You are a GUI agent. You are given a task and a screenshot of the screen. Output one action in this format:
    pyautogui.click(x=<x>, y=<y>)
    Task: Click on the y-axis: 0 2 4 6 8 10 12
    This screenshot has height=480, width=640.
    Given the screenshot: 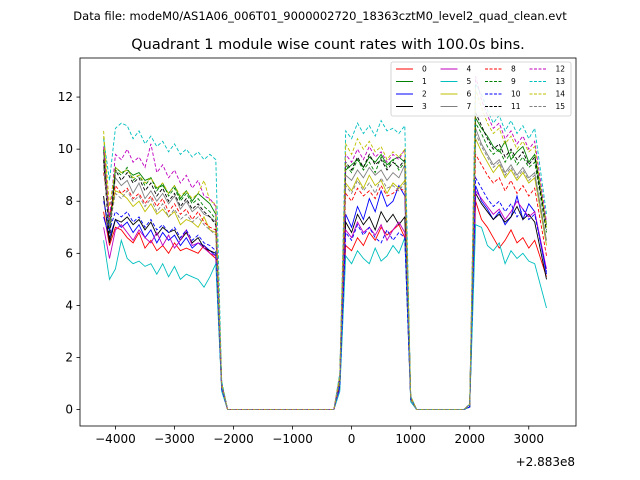 What is the action you would take?
    pyautogui.click(x=69, y=253)
    